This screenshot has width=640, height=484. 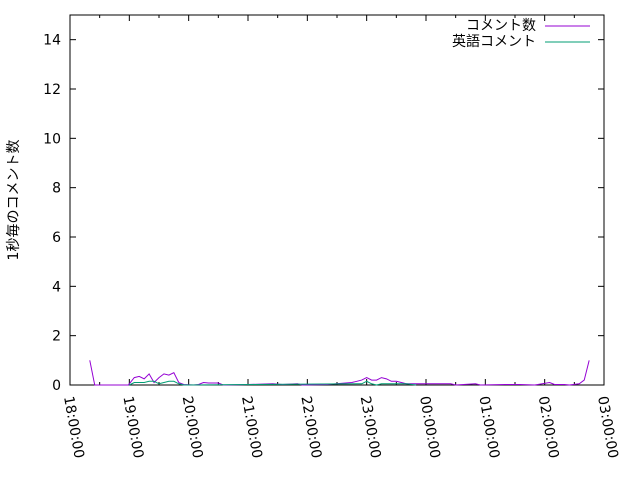 What do you see at coordinates (192, 427) in the screenshot?
I see `x-tick-label: 20:00:00` at bounding box center [192, 427].